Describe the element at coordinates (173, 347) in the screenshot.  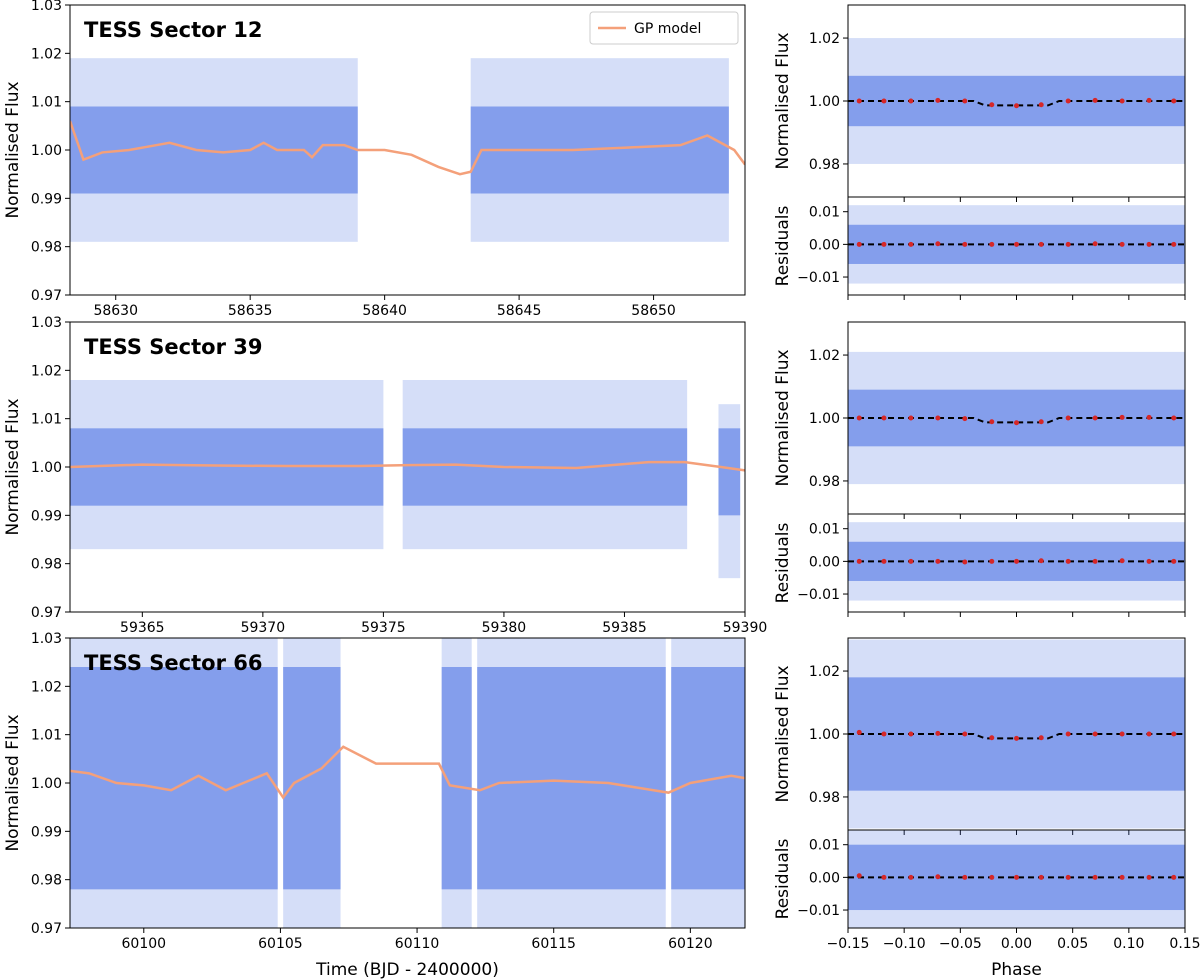
I see `panel-title: TESS Sector 39` at that location.